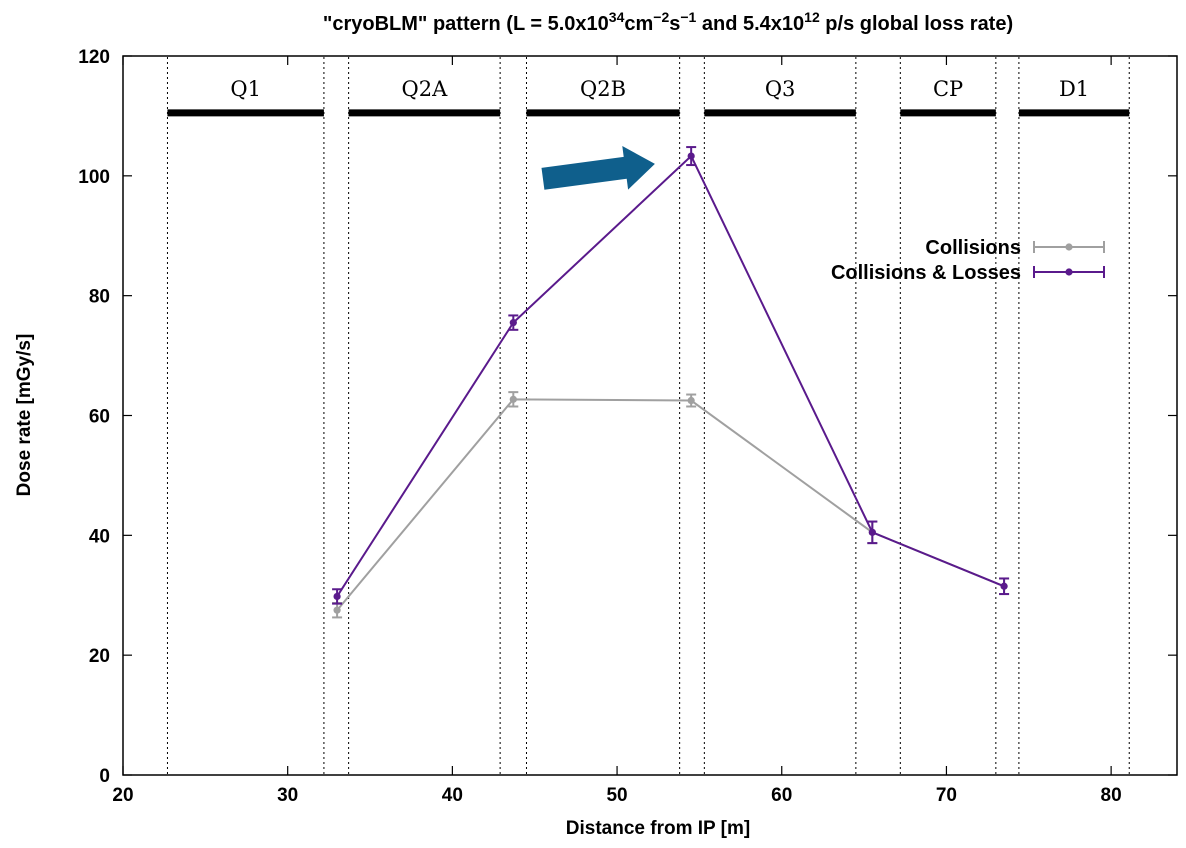 The height and width of the screenshot is (848, 1186). What do you see at coordinates (916, 24) in the screenshot?
I see `title-suffix: p/s global loss rate)` at bounding box center [916, 24].